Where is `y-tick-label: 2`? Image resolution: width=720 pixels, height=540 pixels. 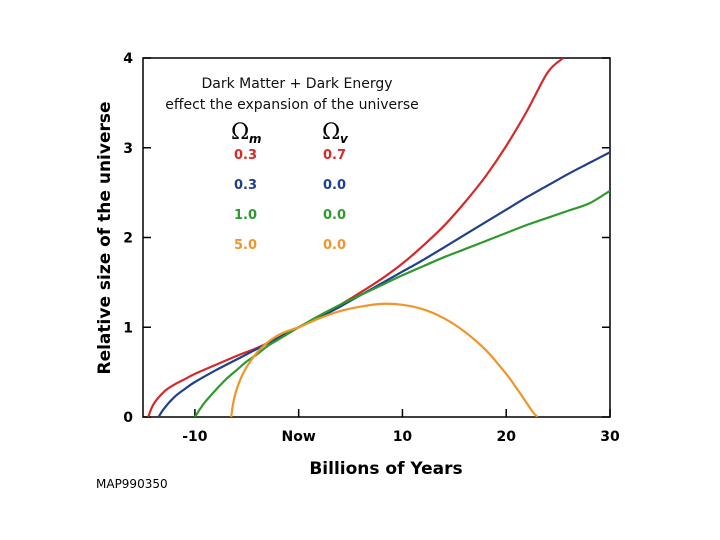 y-tick-label: 2 is located at coordinates (128, 239).